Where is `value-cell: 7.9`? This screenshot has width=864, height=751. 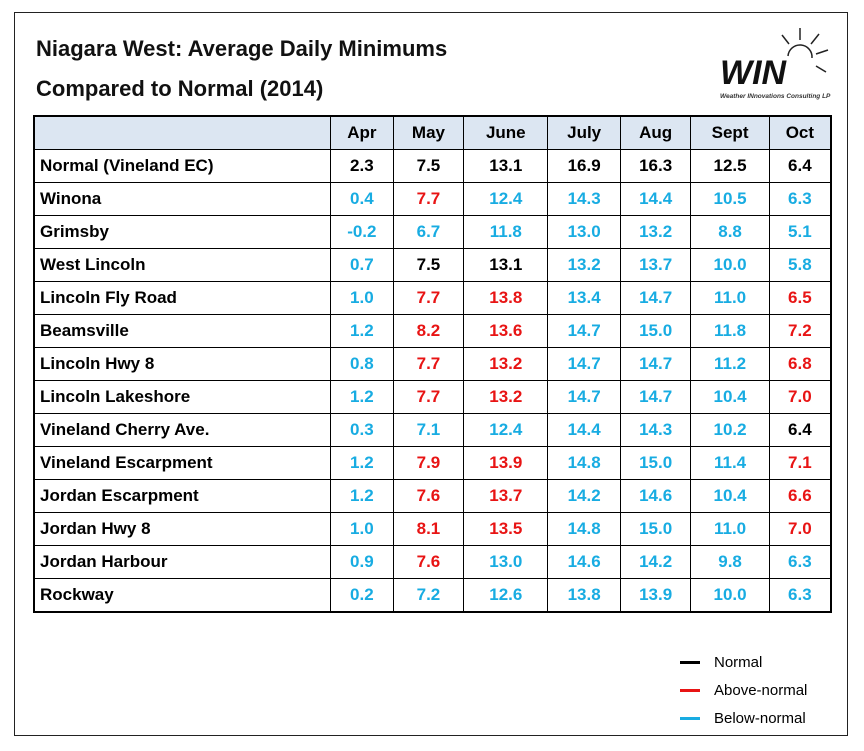
value-cell: 7.9 is located at coordinates (428, 463).